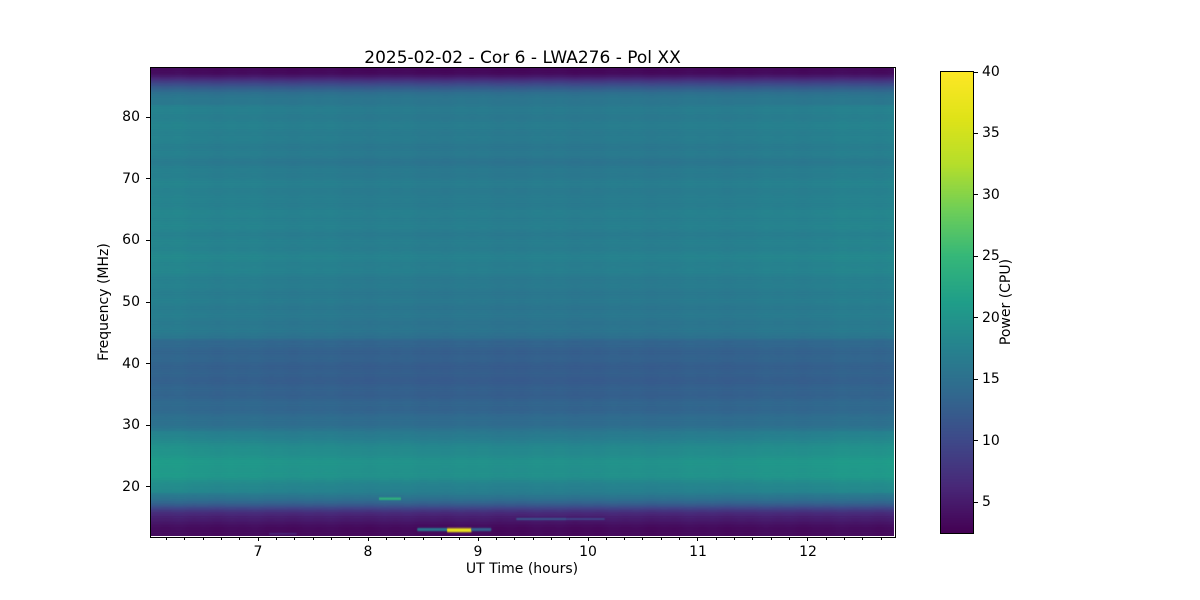  Describe the element at coordinates (131, 302) in the screenshot. I see `y-tick-label: 50` at that location.